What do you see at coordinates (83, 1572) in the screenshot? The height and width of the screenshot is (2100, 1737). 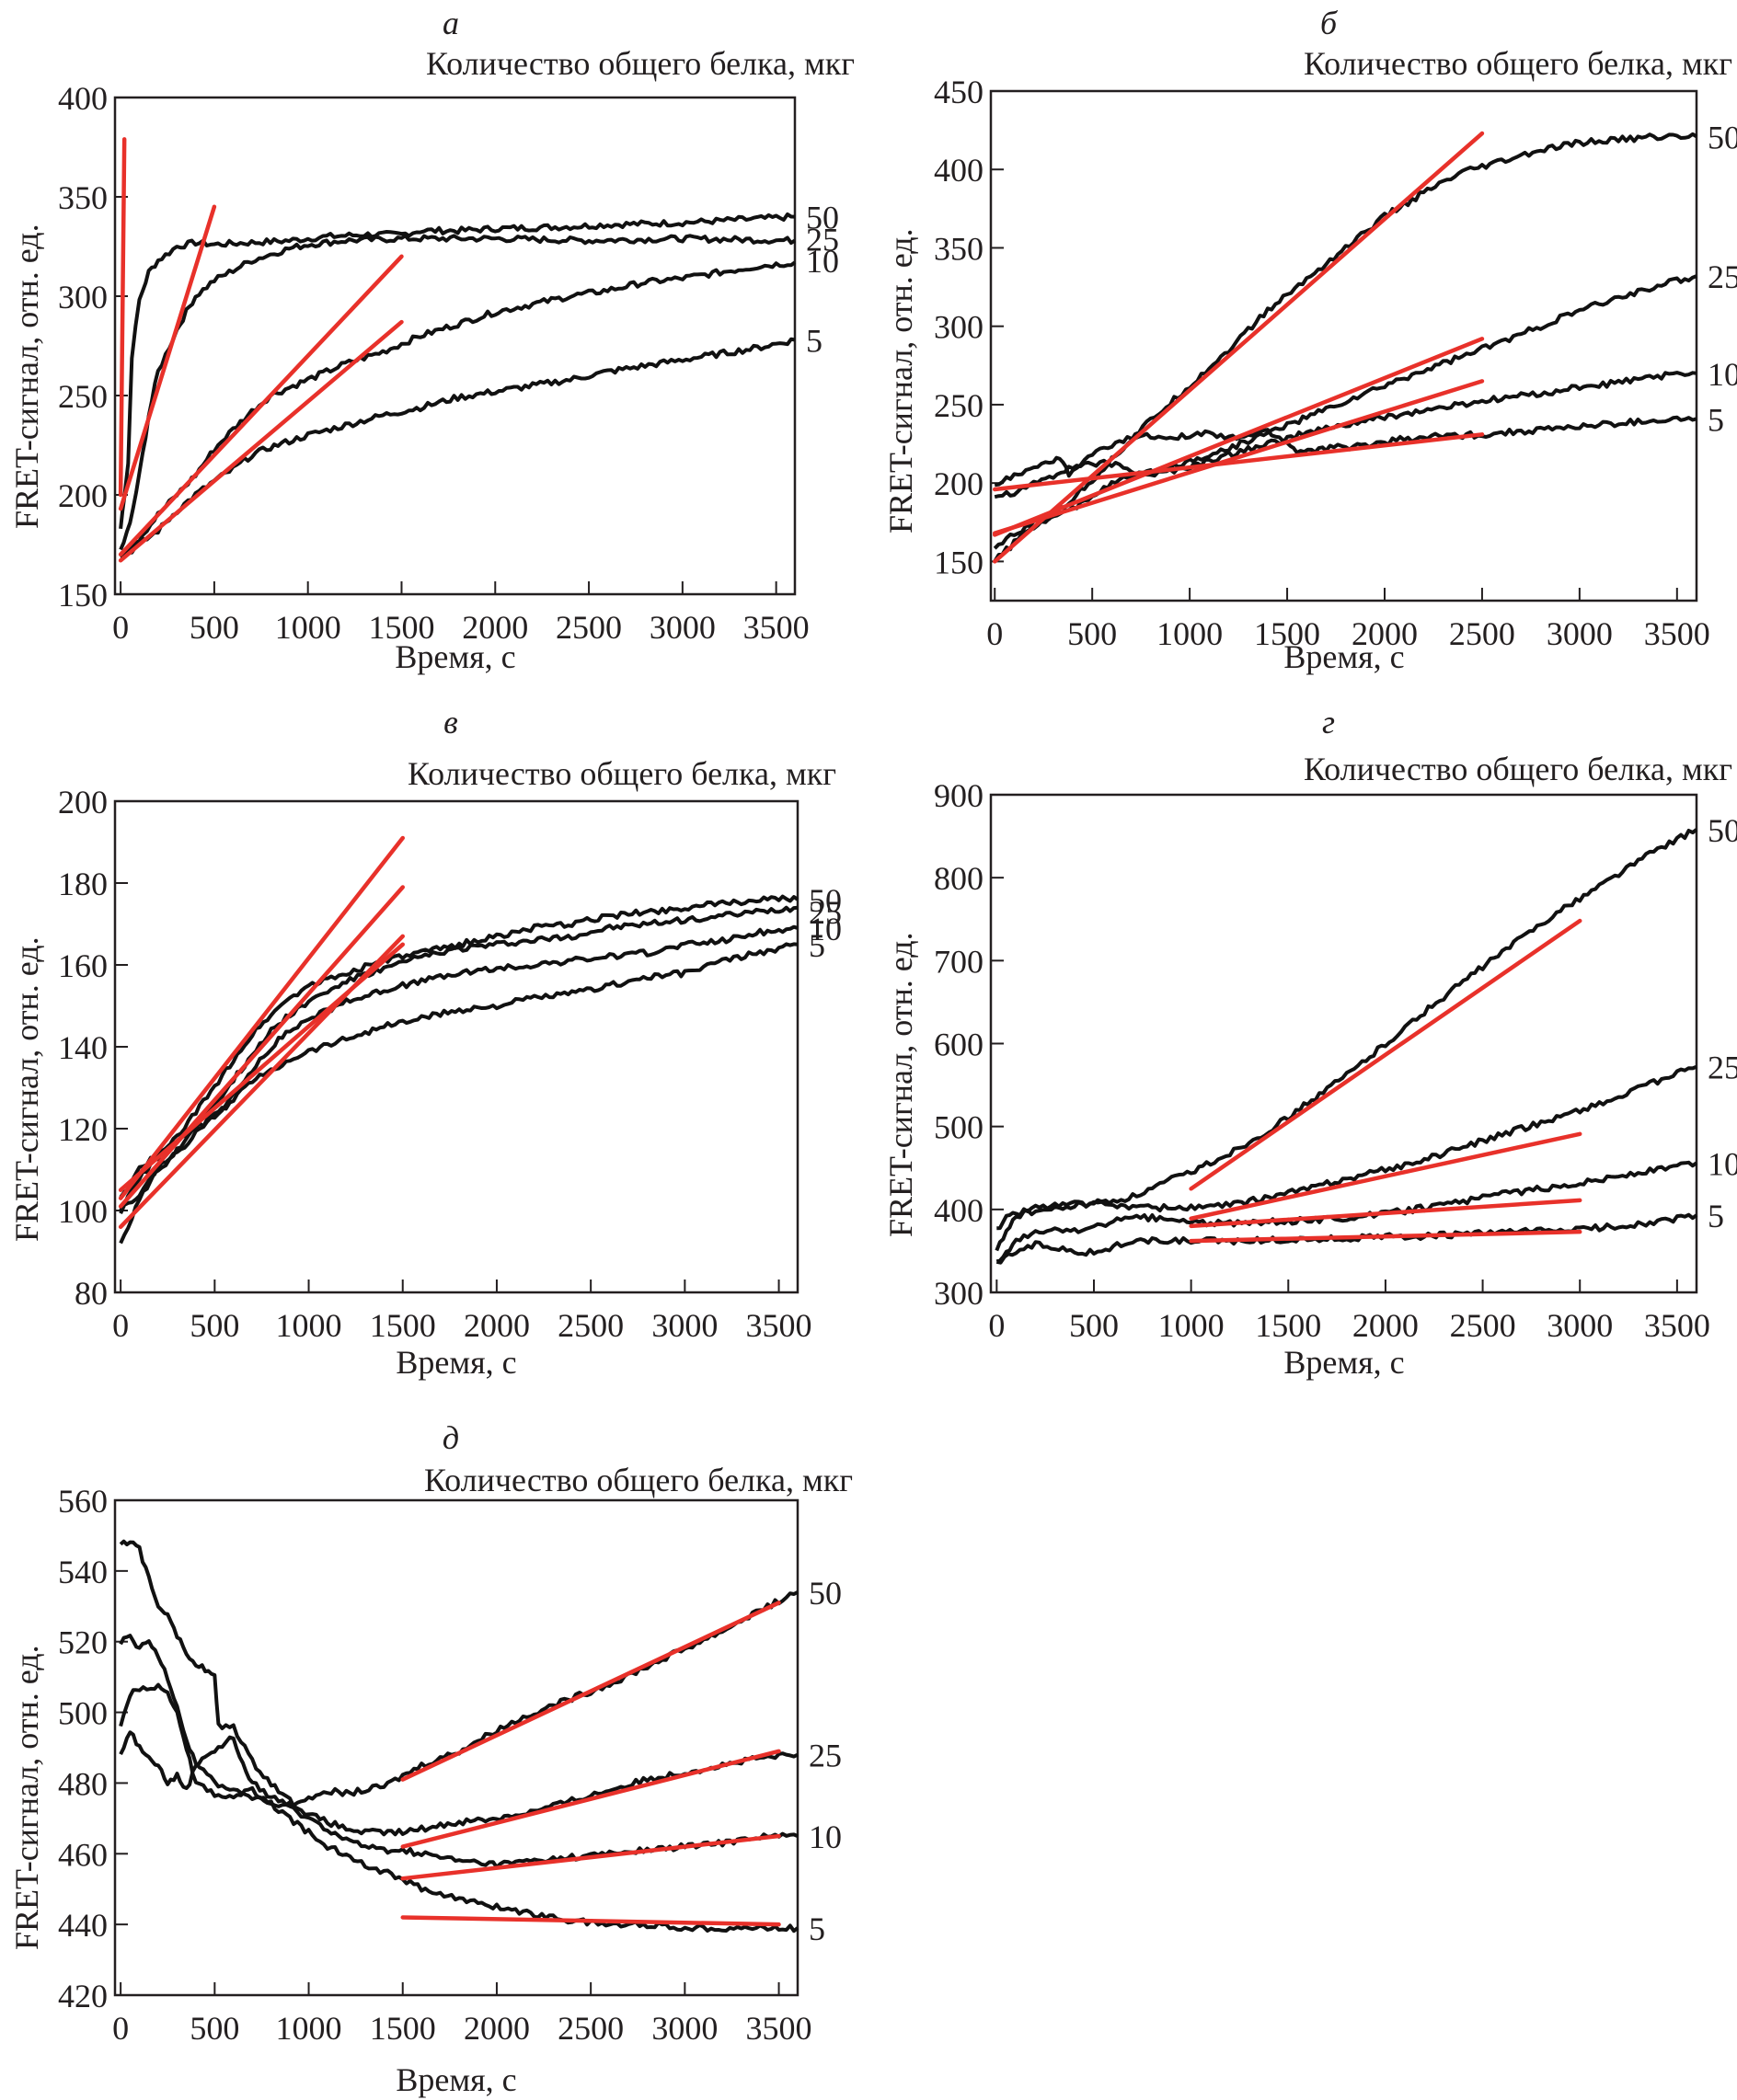 I see `y-tick-label: 540` at bounding box center [83, 1572].